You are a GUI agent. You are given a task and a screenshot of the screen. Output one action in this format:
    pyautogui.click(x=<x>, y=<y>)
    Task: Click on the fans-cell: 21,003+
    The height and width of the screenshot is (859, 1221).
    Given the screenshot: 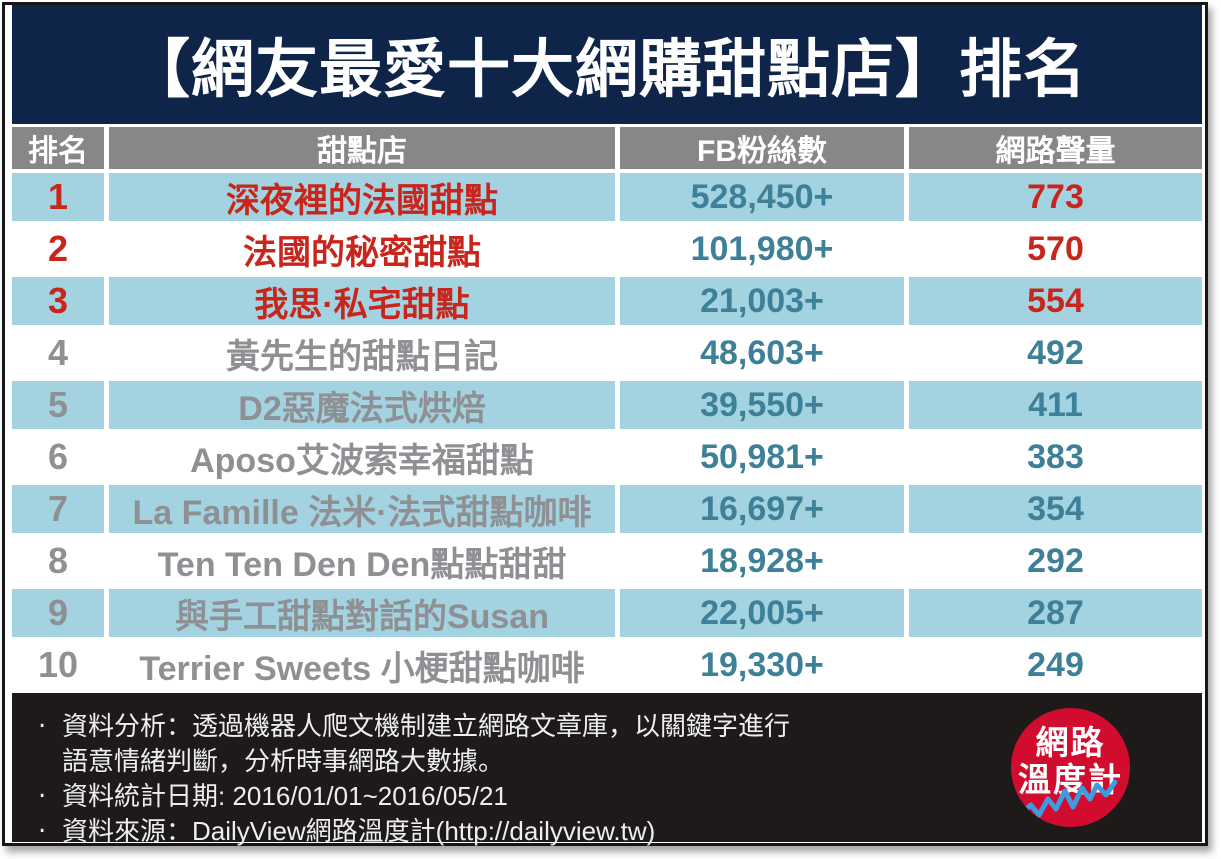 What is the action you would take?
    pyautogui.click(x=762, y=301)
    